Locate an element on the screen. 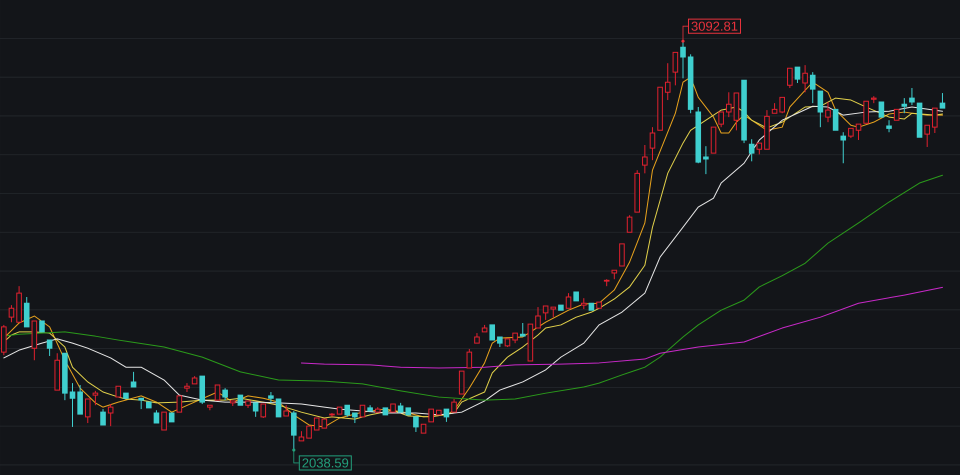 The image size is (960, 475). annotation: 3092.81 is located at coordinates (715, 26).